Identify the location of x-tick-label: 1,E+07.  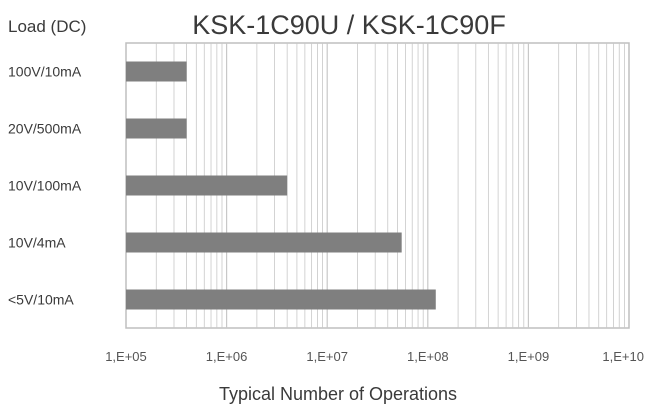
(327, 356).